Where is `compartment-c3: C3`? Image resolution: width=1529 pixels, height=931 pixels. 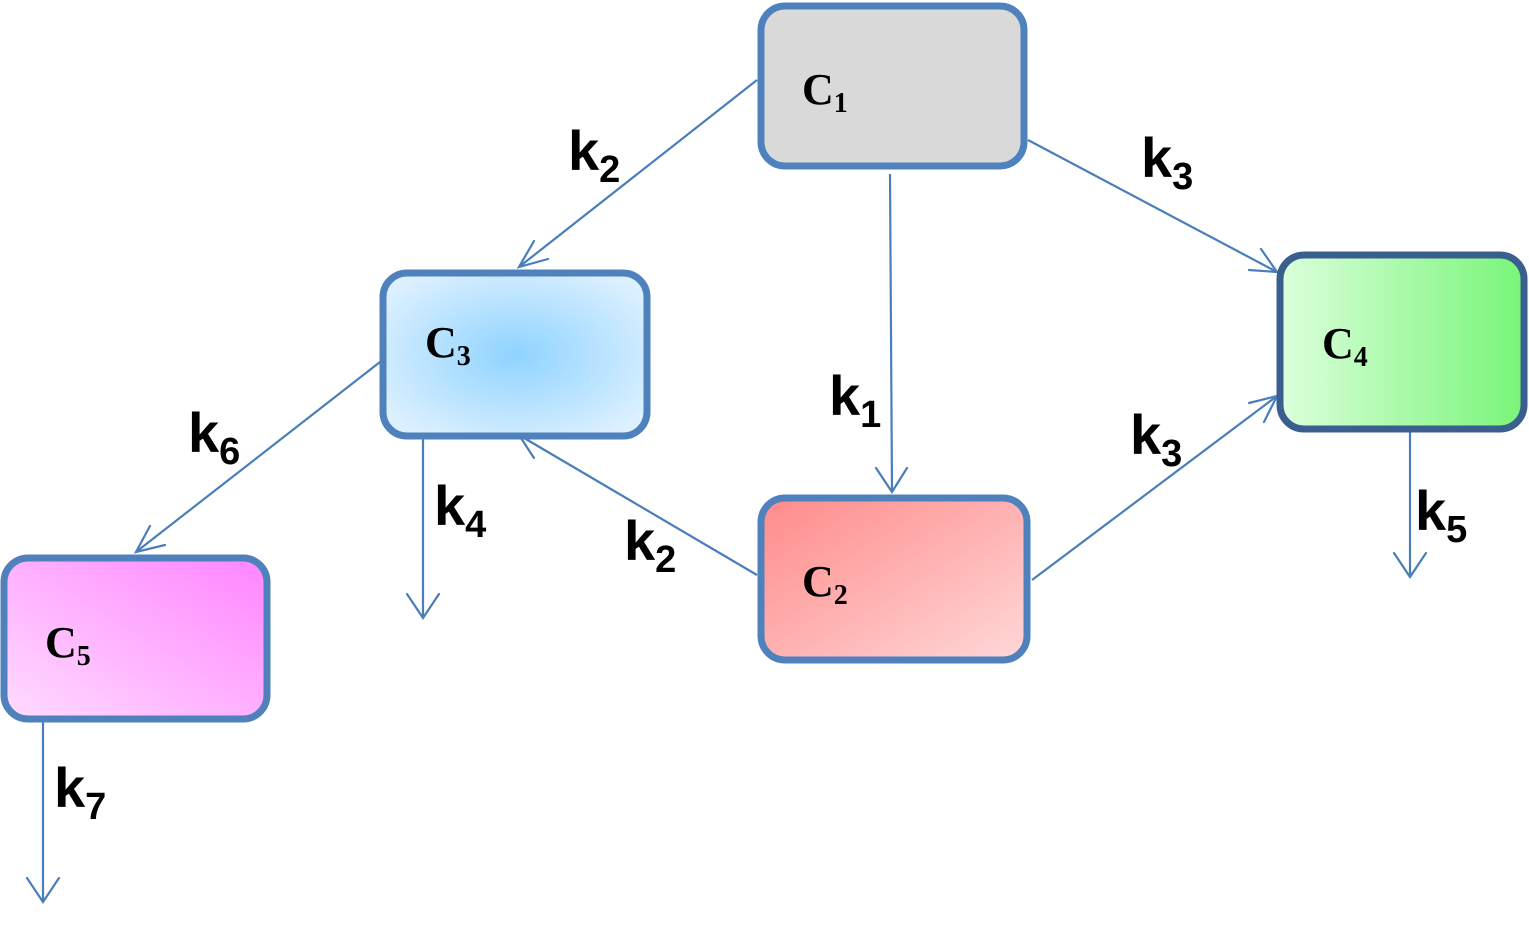
compartment-c3: C3 is located at coordinates (515, 354).